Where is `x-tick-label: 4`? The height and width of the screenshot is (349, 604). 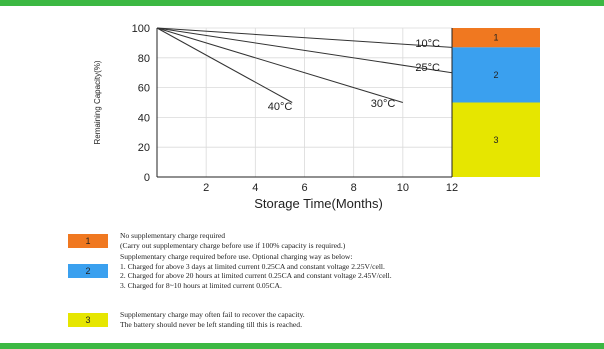
x-tick-label: 4 is located at coordinates (255, 188).